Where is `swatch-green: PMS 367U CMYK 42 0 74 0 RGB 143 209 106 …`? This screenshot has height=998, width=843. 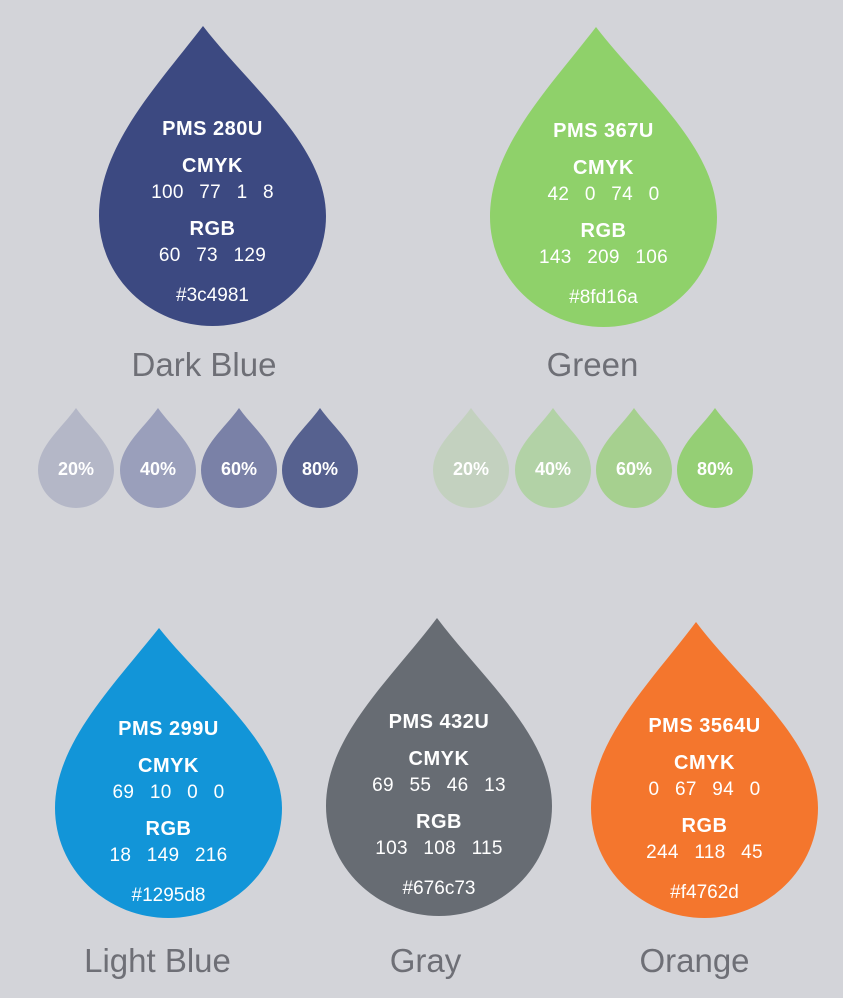
swatch-green: PMS 367U CMYK 42 0 74 0 RGB 143 209 106 … is located at coordinates (603, 177).